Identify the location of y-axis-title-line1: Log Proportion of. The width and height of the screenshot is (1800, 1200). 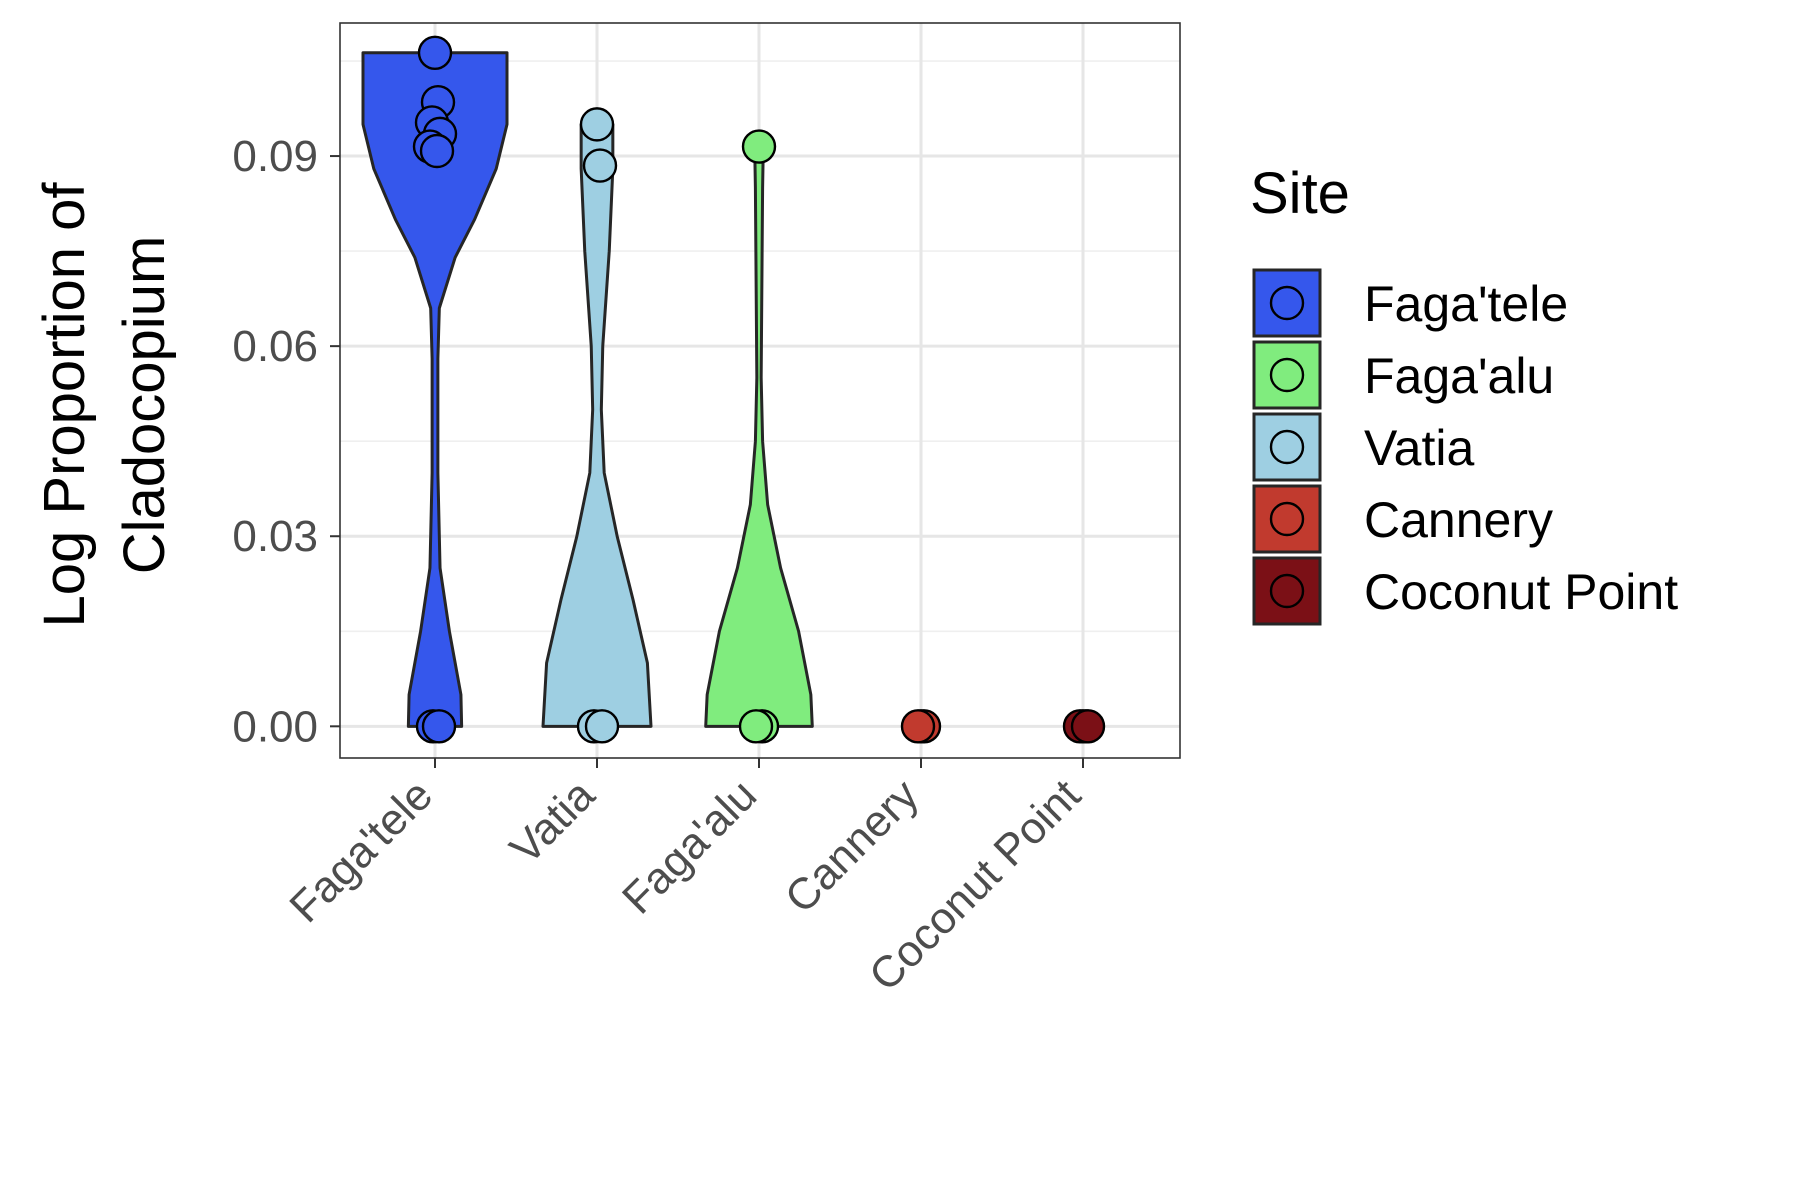
(64, 405).